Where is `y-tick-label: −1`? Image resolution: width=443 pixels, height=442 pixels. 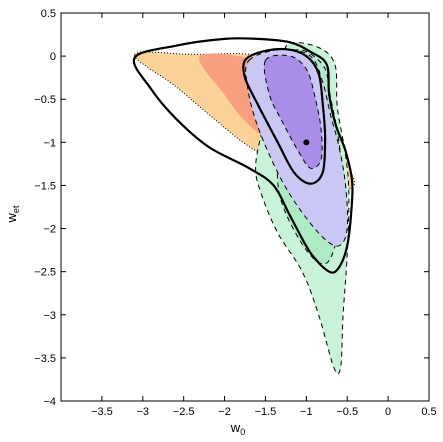 y-tick-label: −1 is located at coordinates (49, 143).